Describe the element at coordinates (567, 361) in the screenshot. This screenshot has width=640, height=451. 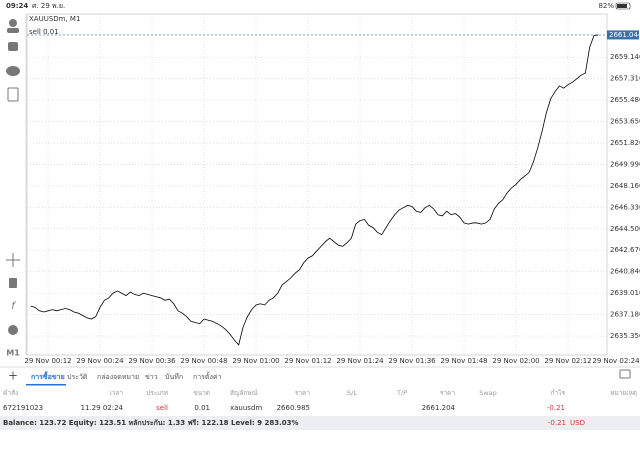
I see `x-tick-label: 29 Nov 02:12` at that location.